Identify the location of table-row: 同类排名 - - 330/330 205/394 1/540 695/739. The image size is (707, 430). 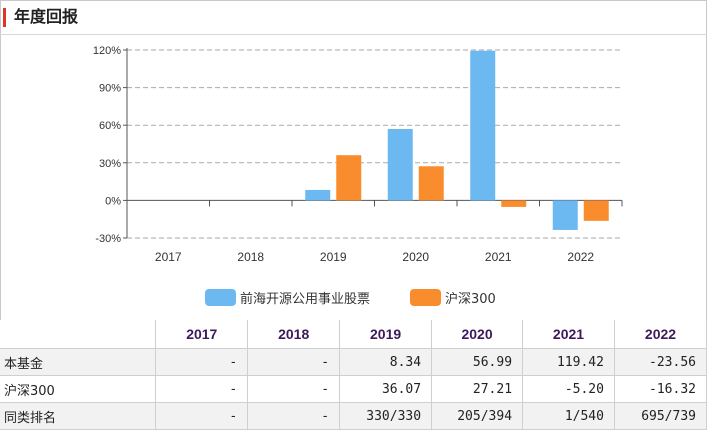
(353, 416).